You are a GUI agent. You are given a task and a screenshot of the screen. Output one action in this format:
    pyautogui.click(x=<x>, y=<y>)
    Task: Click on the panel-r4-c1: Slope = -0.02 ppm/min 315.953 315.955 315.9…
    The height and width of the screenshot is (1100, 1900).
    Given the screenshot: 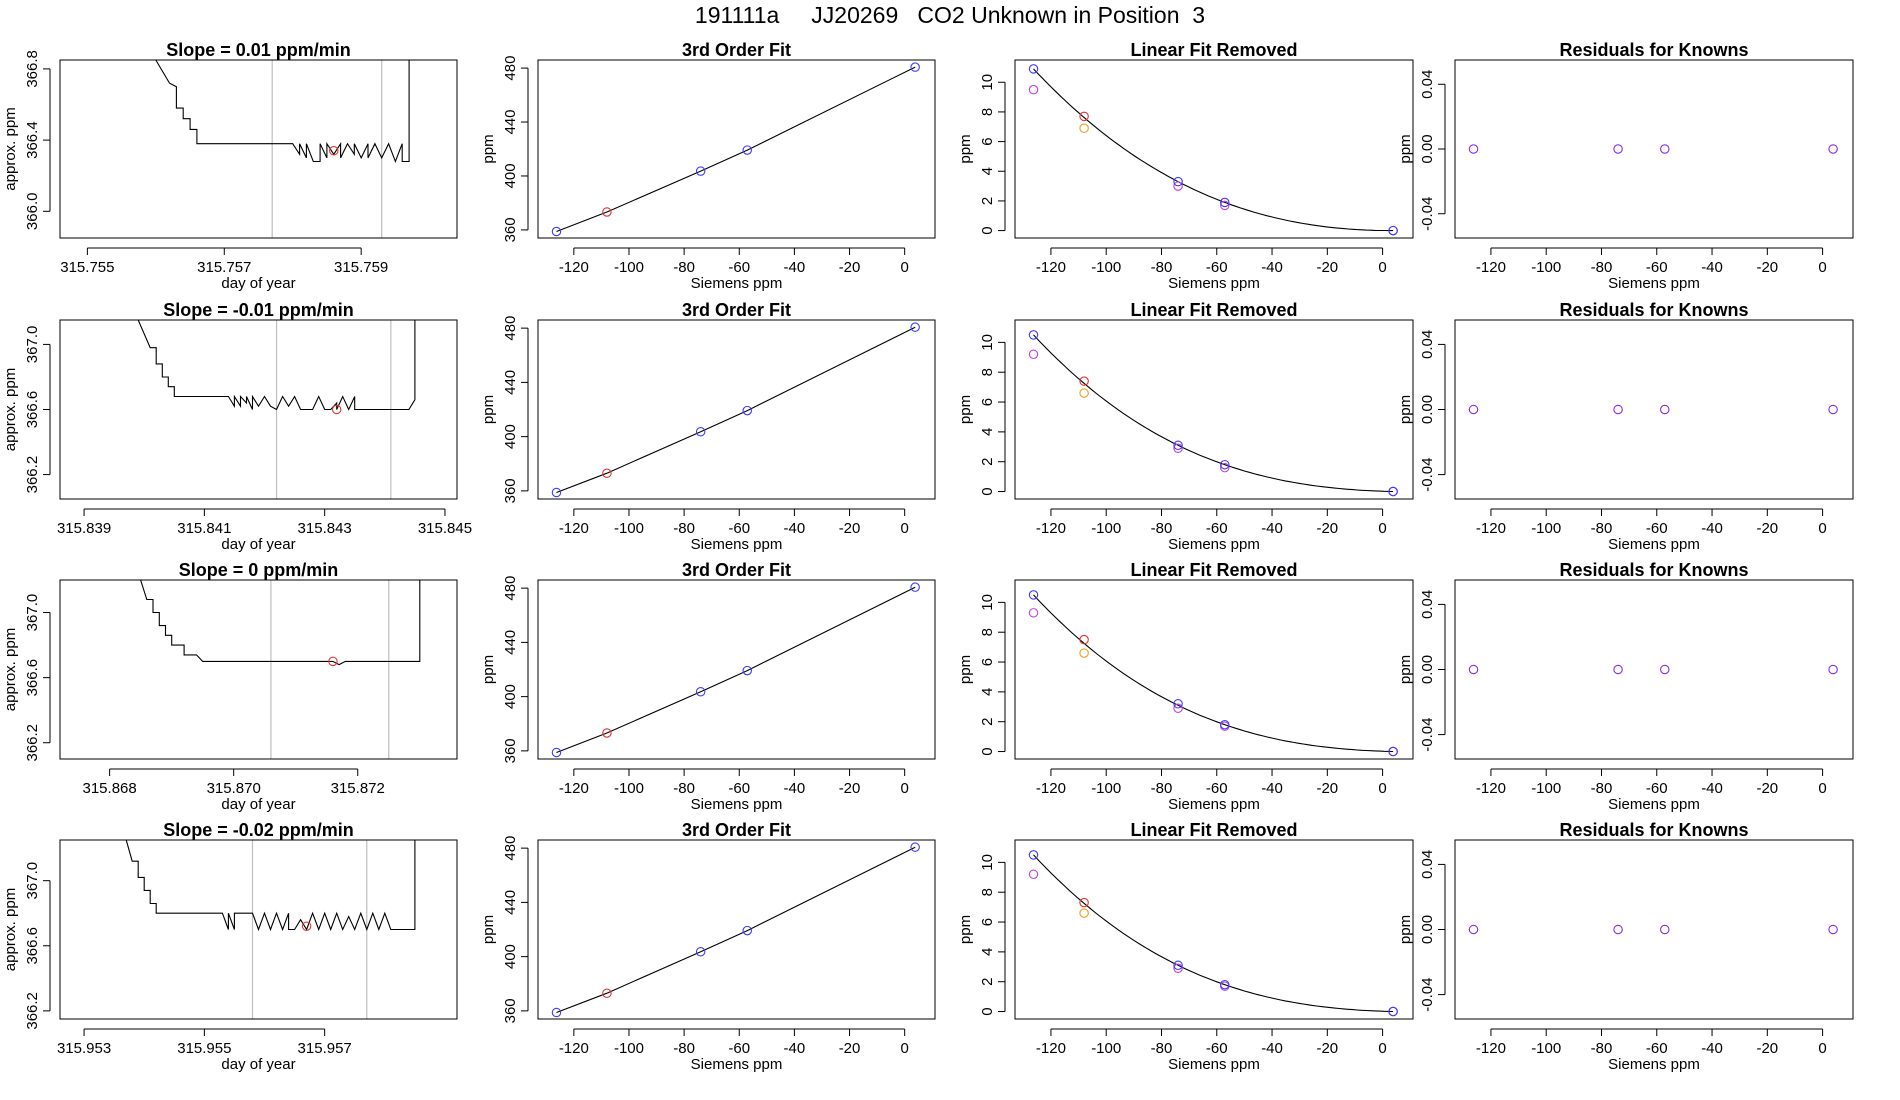 What is the action you would take?
    pyautogui.click(x=230, y=946)
    